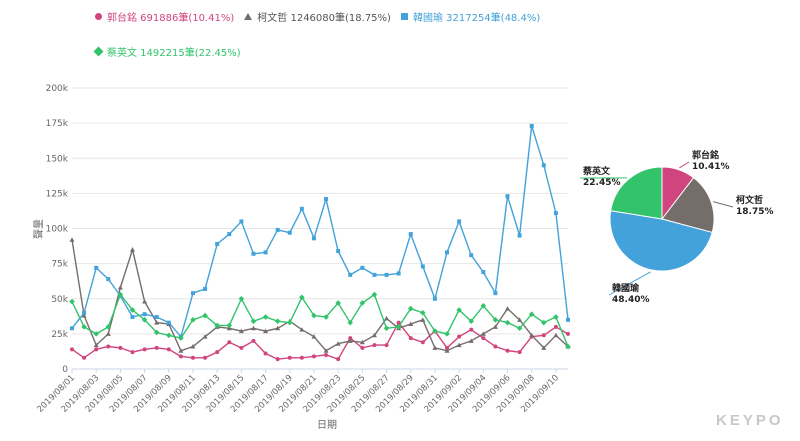  What do you see at coordinates (167, 51) in the screenshot?
I see `legend-item-tsai: 蔡英文 1492215筆(22.45%)` at bounding box center [167, 51].